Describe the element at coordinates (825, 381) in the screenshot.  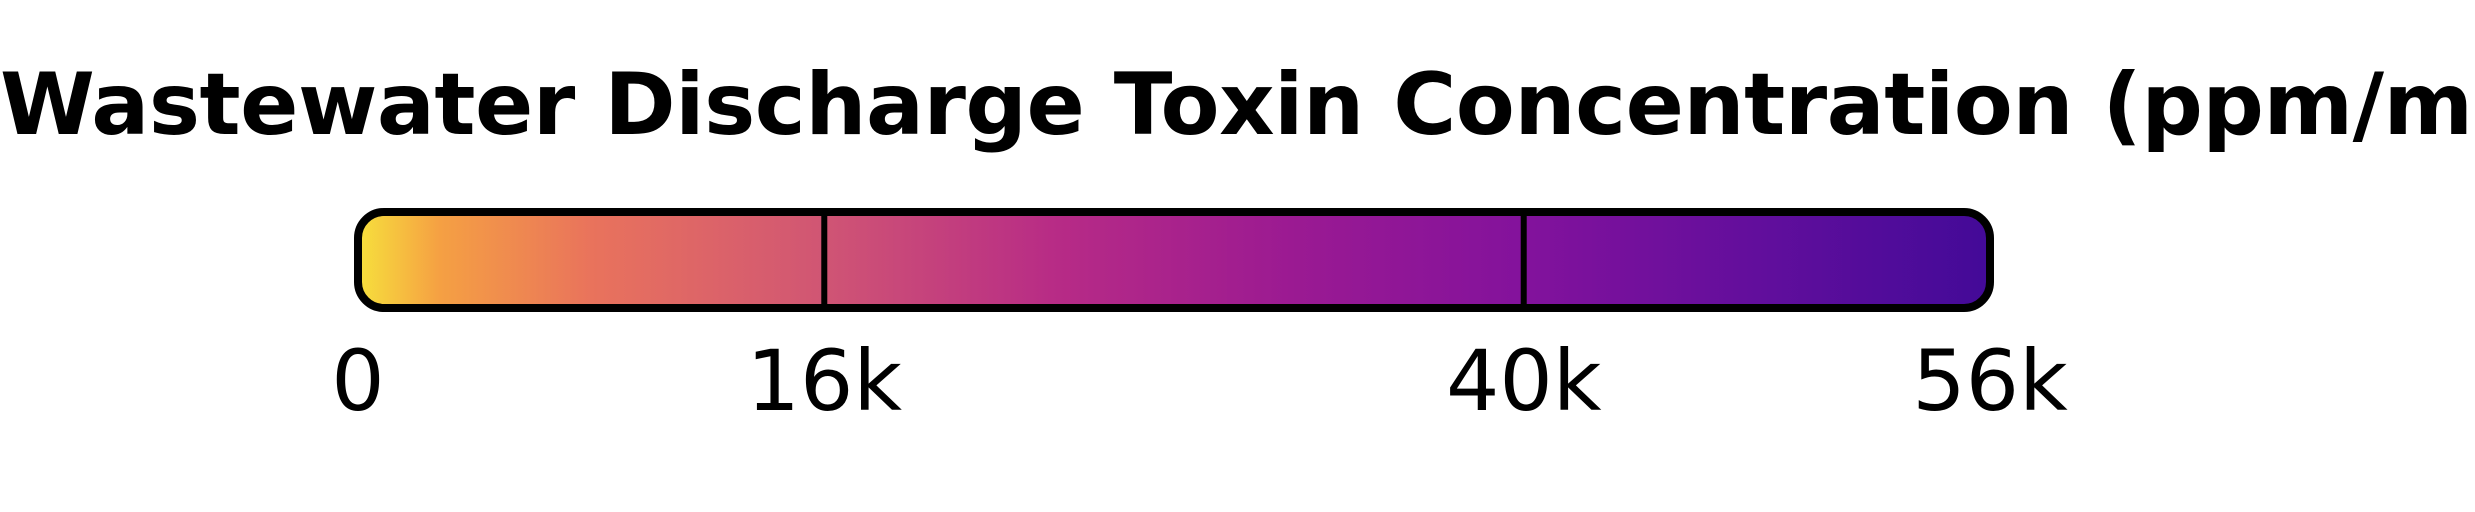
I see `tick-label: 16k` at that location.